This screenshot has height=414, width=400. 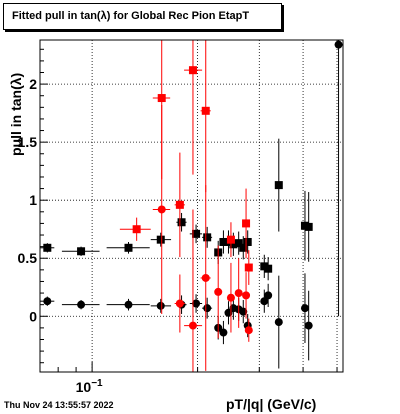 What do you see at coordinates (33, 84) in the screenshot?
I see `y-tick-label: 2` at bounding box center [33, 84].